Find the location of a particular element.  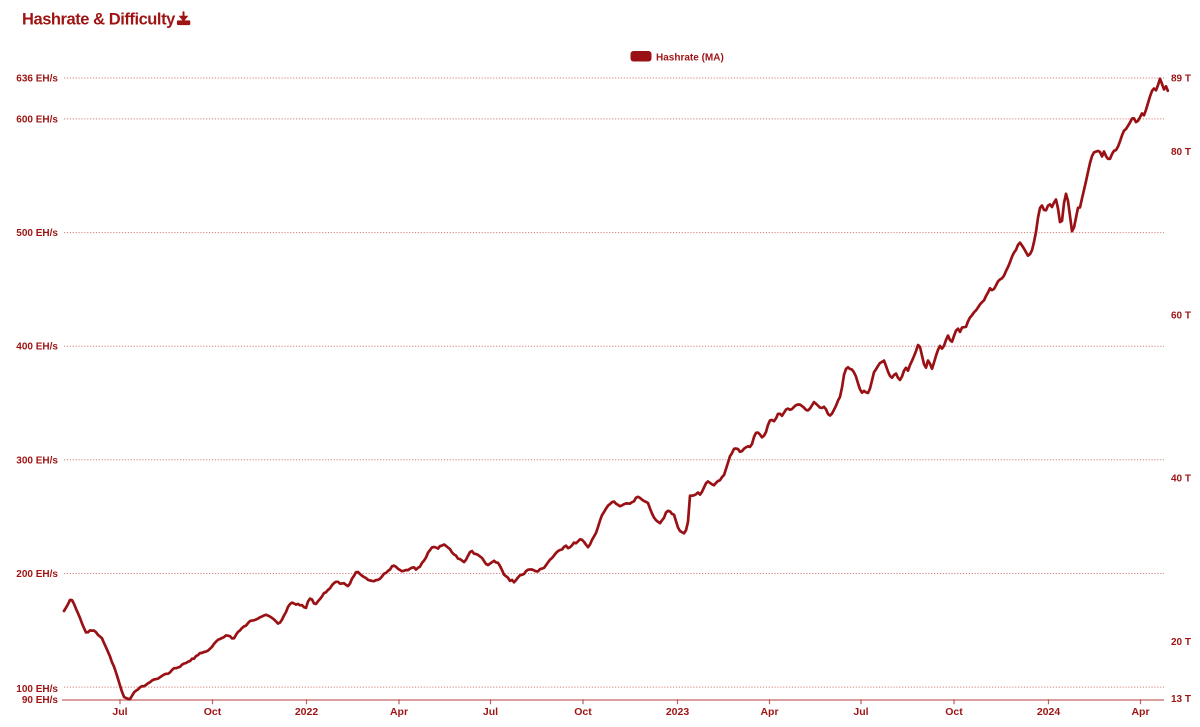

svg-text: 90 EH/s is located at coordinates (40, 700).